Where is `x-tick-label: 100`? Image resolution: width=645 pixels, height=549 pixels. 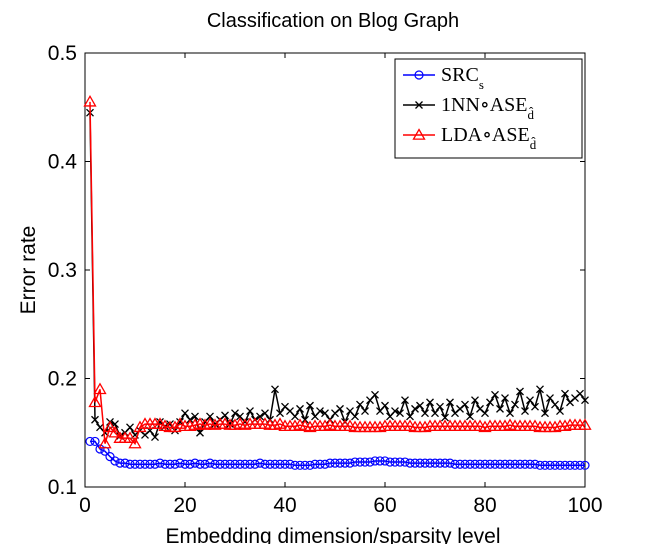
x-tick-label: 100 is located at coordinates (584, 505).